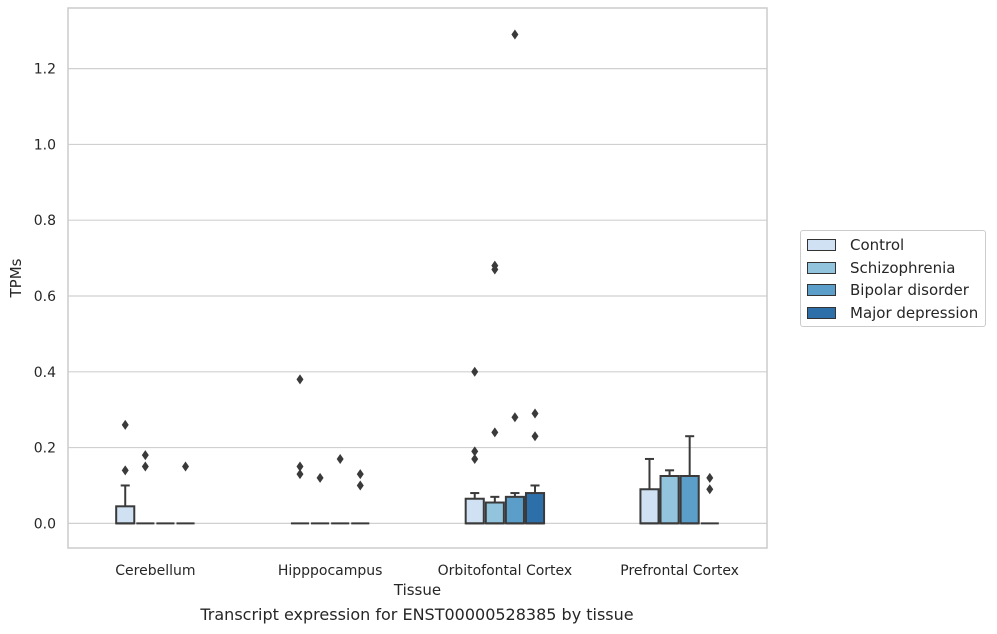 Image resolution: width=997 pixels, height=634 pixels. Describe the element at coordinates (417, 590) in the screenshot. I see `x-axis-label: Tissue` at that location.